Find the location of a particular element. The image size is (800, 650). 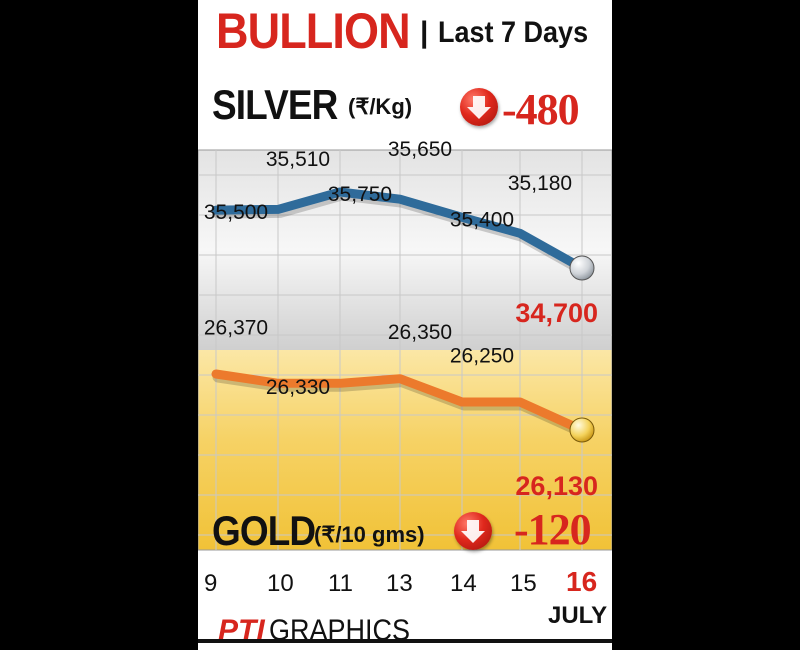

silver-unit: (₹/Kg) is located at coordinates (380, 106).